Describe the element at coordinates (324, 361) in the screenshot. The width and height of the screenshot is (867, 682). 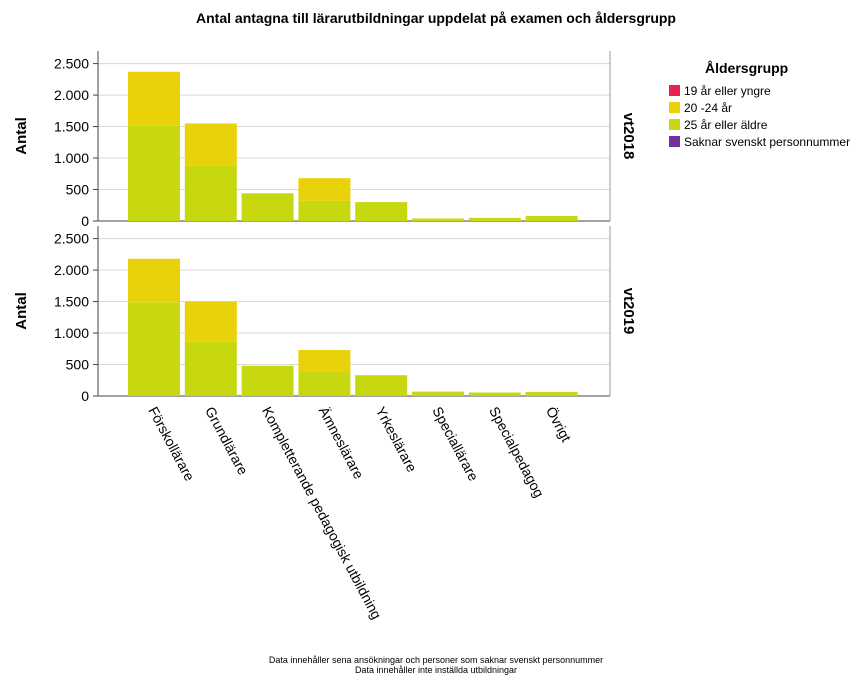
I see `bar-vt2019-3-20-24-r` at that location.